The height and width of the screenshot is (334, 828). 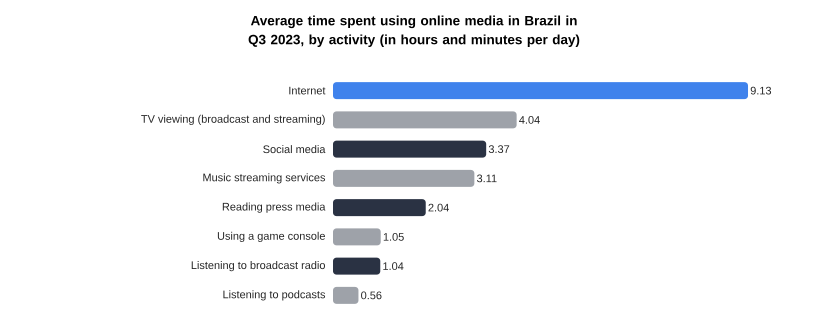 I want to click on data-label: 1.04, so click(x=393, y=266).